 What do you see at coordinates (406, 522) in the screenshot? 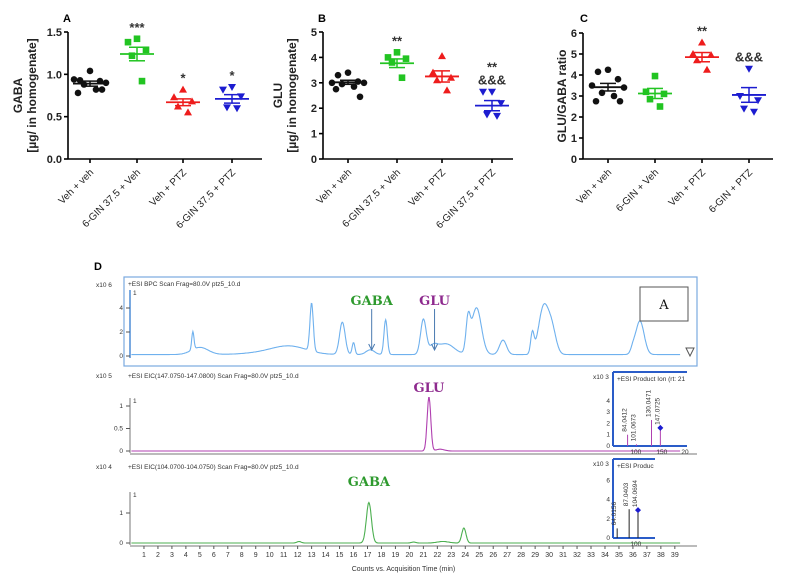
I see `trace-line` at bounding box center [406, 522].